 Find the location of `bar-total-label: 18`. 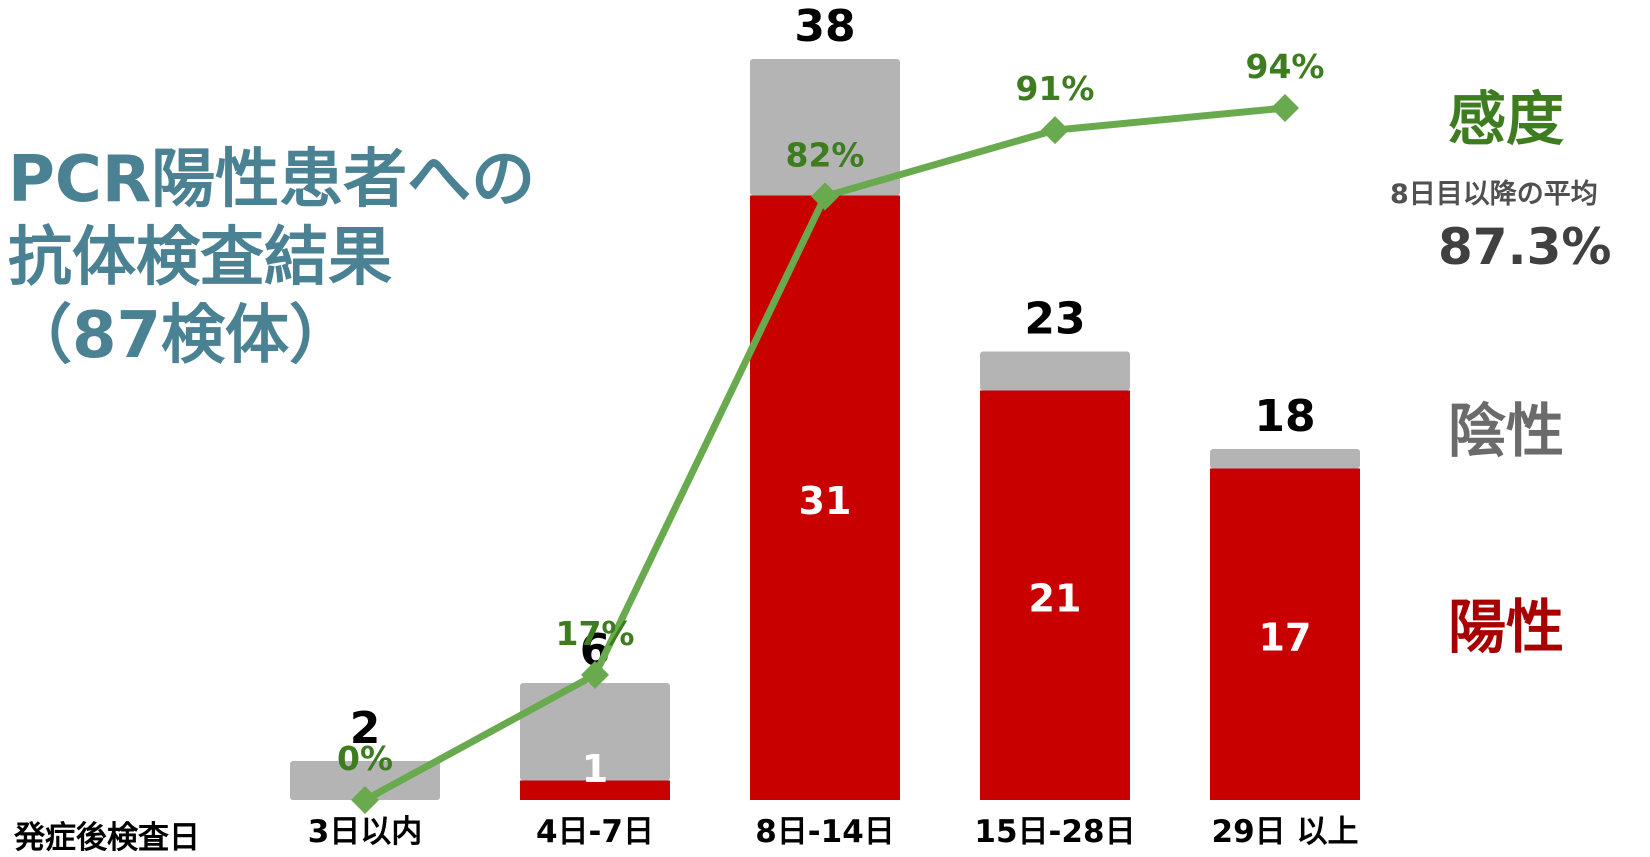

bar-total-label: 18 is located at coordinates (1284, 416).